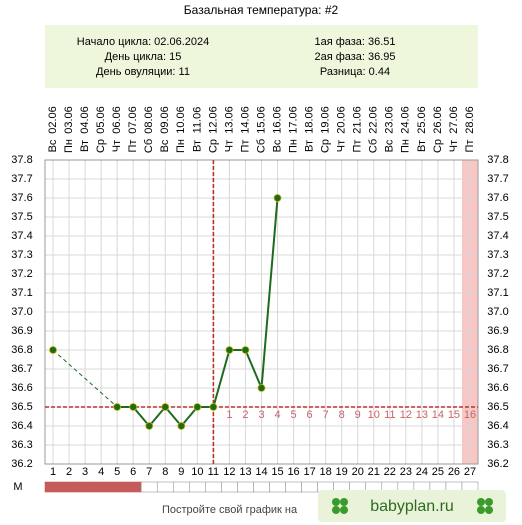 The width and height of the screenshot is (522, 525). I want to click on y-tick-label: 36.4, so click(21, 426).